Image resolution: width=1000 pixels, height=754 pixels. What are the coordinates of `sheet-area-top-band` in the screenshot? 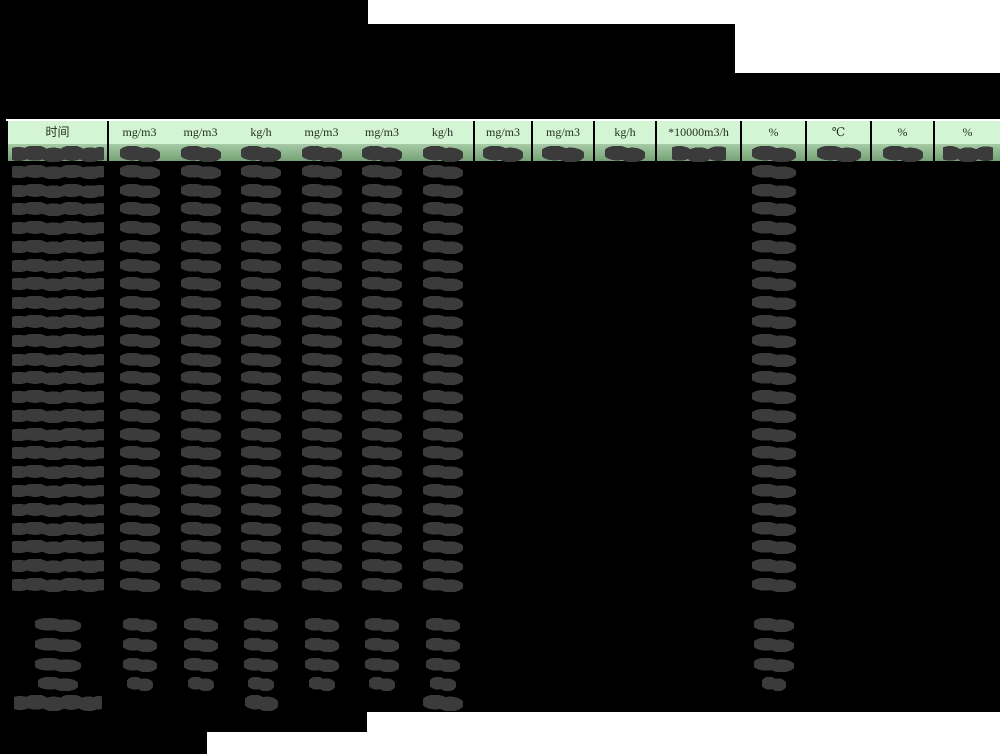 It's located at (684, 12).